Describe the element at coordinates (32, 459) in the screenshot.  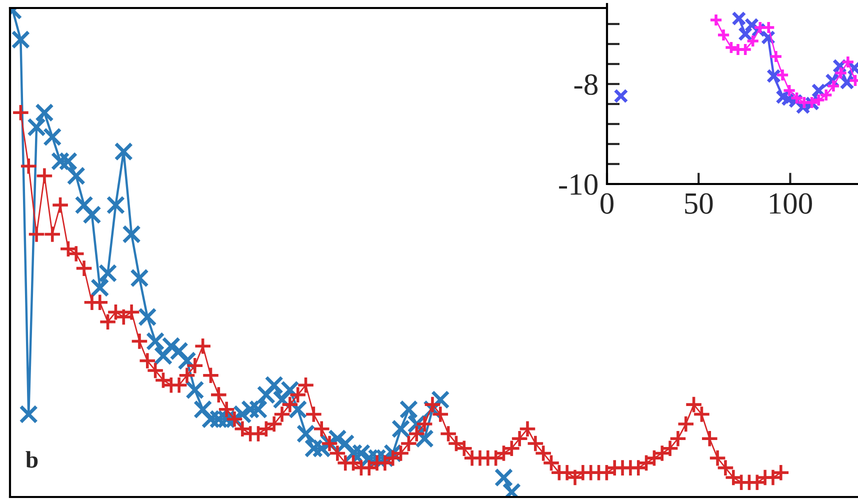
I see `annotation: b` at that location.